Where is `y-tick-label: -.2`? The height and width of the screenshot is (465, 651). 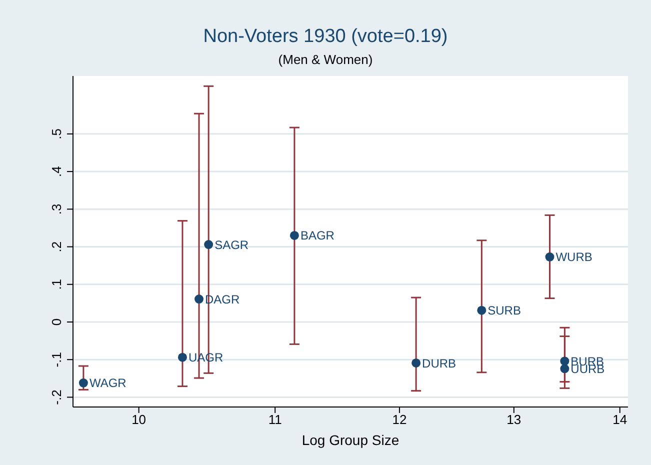
y-tick-label: -.2 is located at coordinates (56, 397).